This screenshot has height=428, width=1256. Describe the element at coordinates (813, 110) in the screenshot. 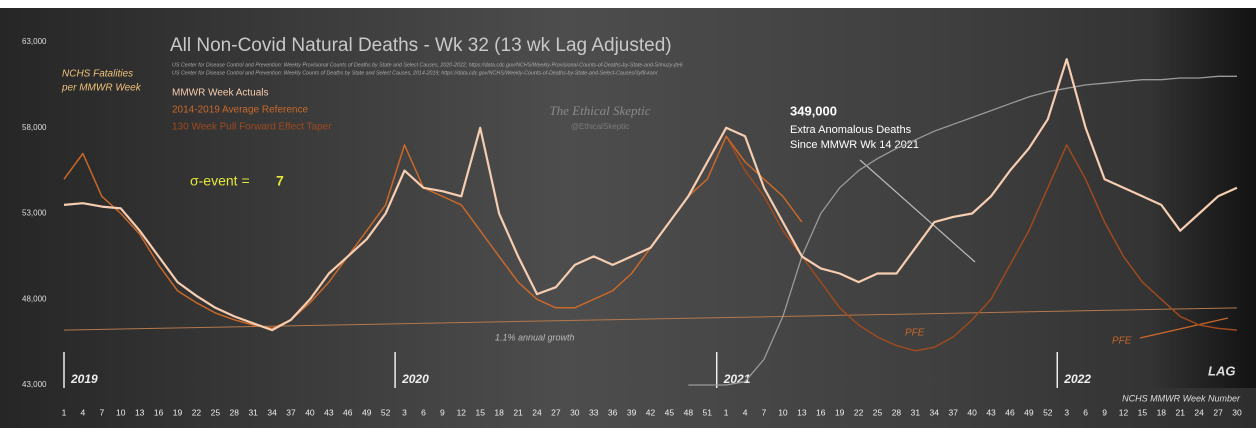

I see `annotation-value: 349,000` at that location.